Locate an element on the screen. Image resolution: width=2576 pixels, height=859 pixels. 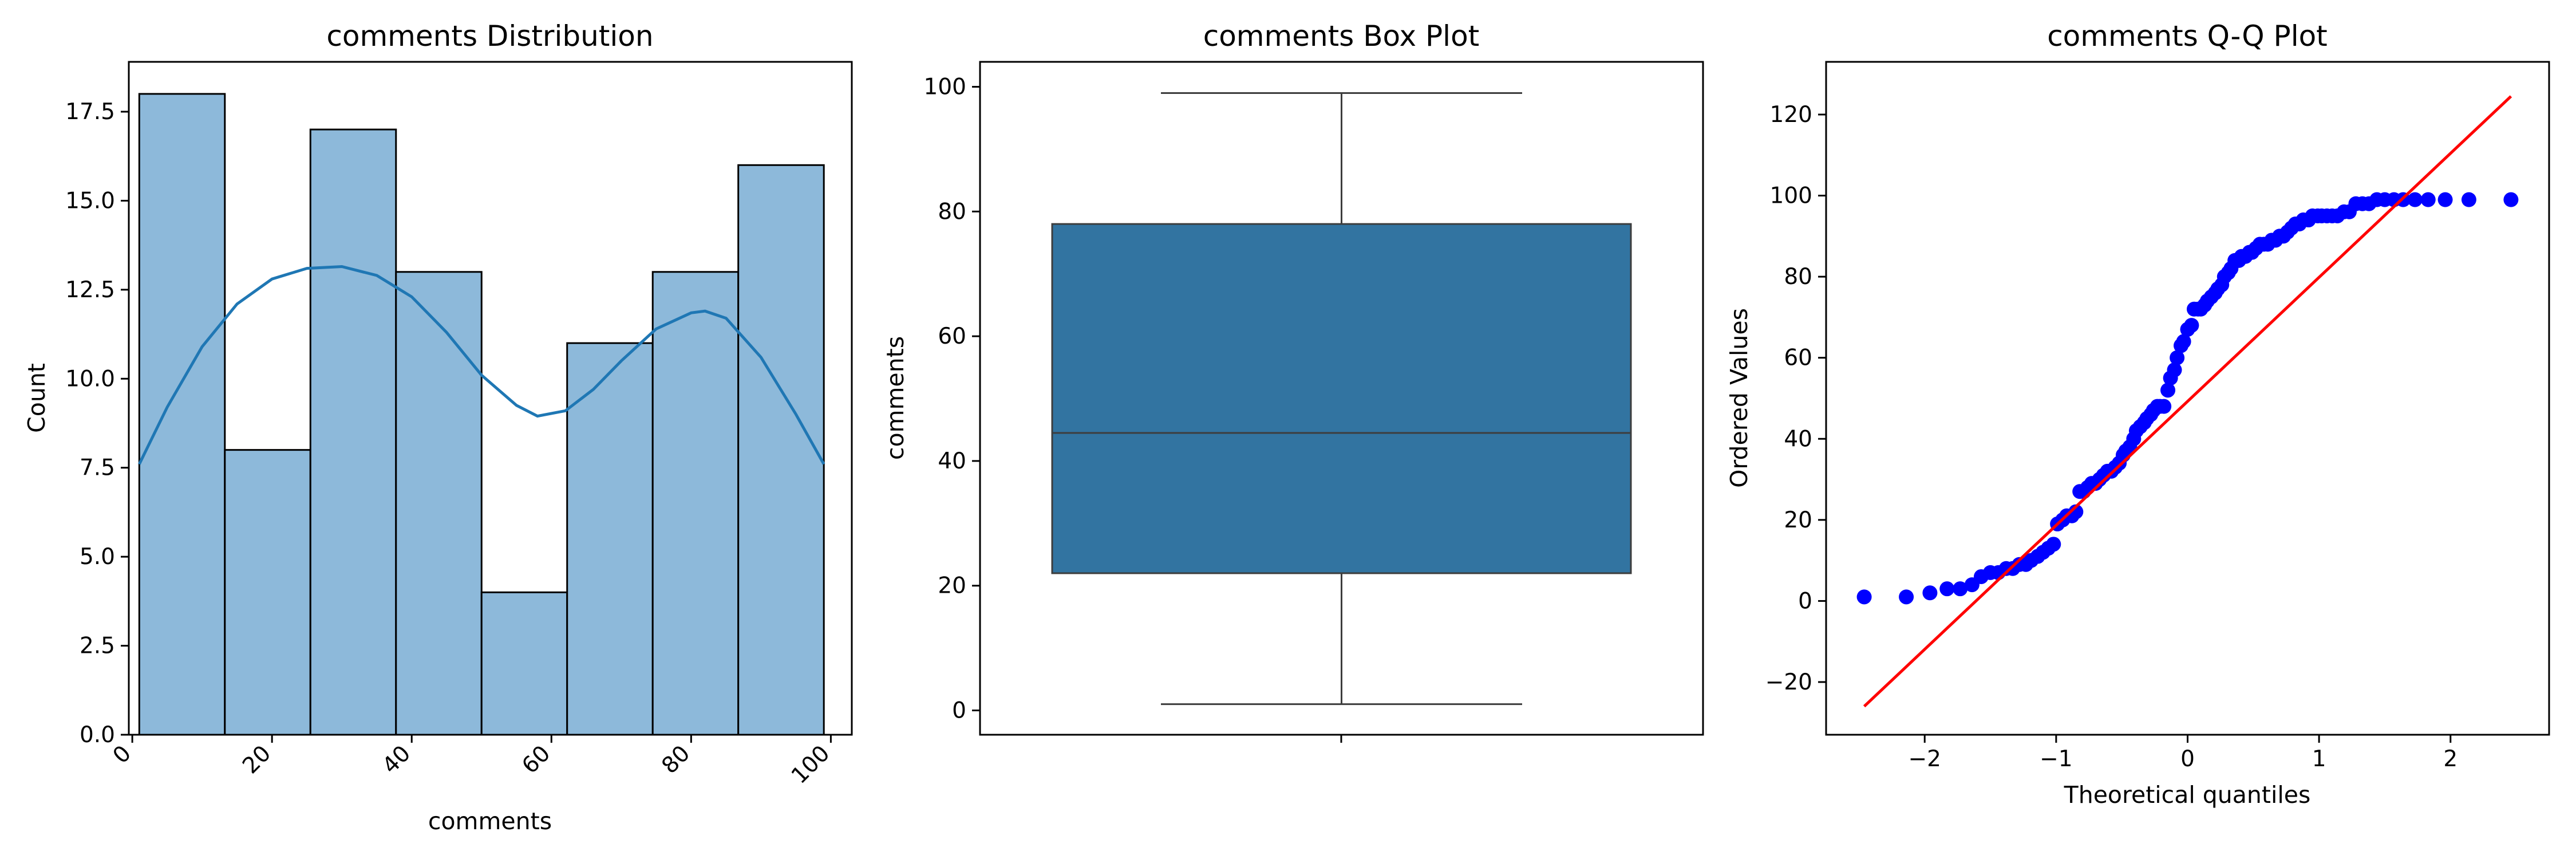
x-tick-label: −1 is located at coordinates (2056, 759).